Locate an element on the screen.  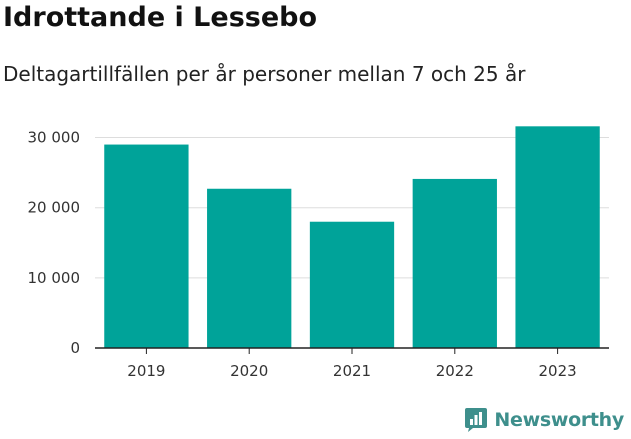
x-tick-label: 2019 is located at coordinates (146, 371).